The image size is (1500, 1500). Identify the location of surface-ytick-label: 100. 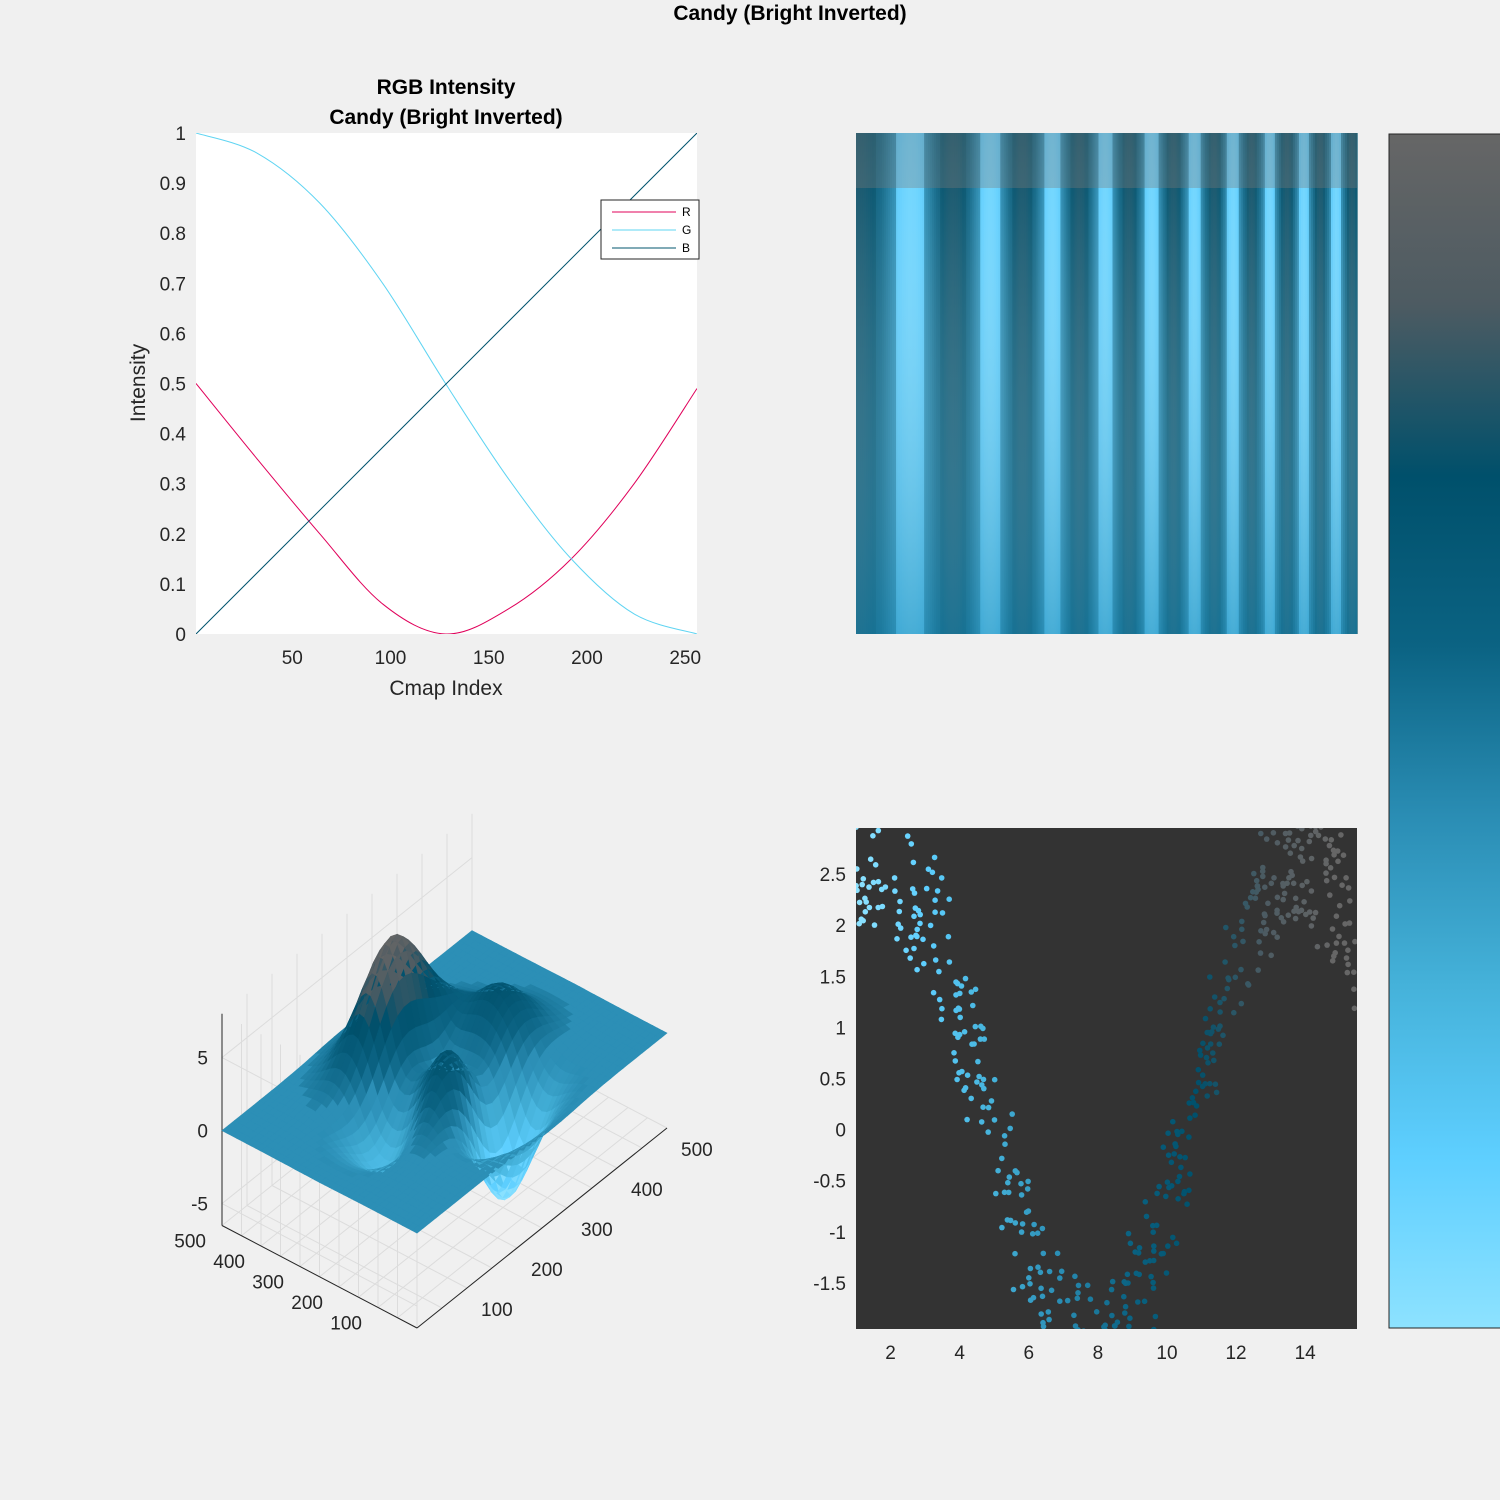
(346, 1324).